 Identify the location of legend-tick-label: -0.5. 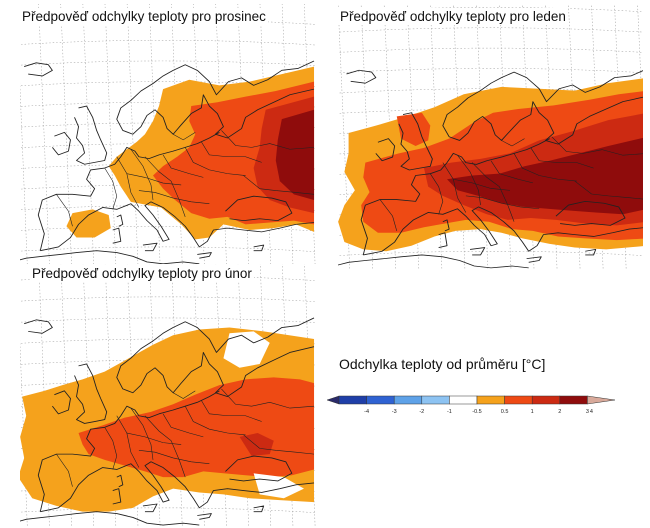
(476, 412).